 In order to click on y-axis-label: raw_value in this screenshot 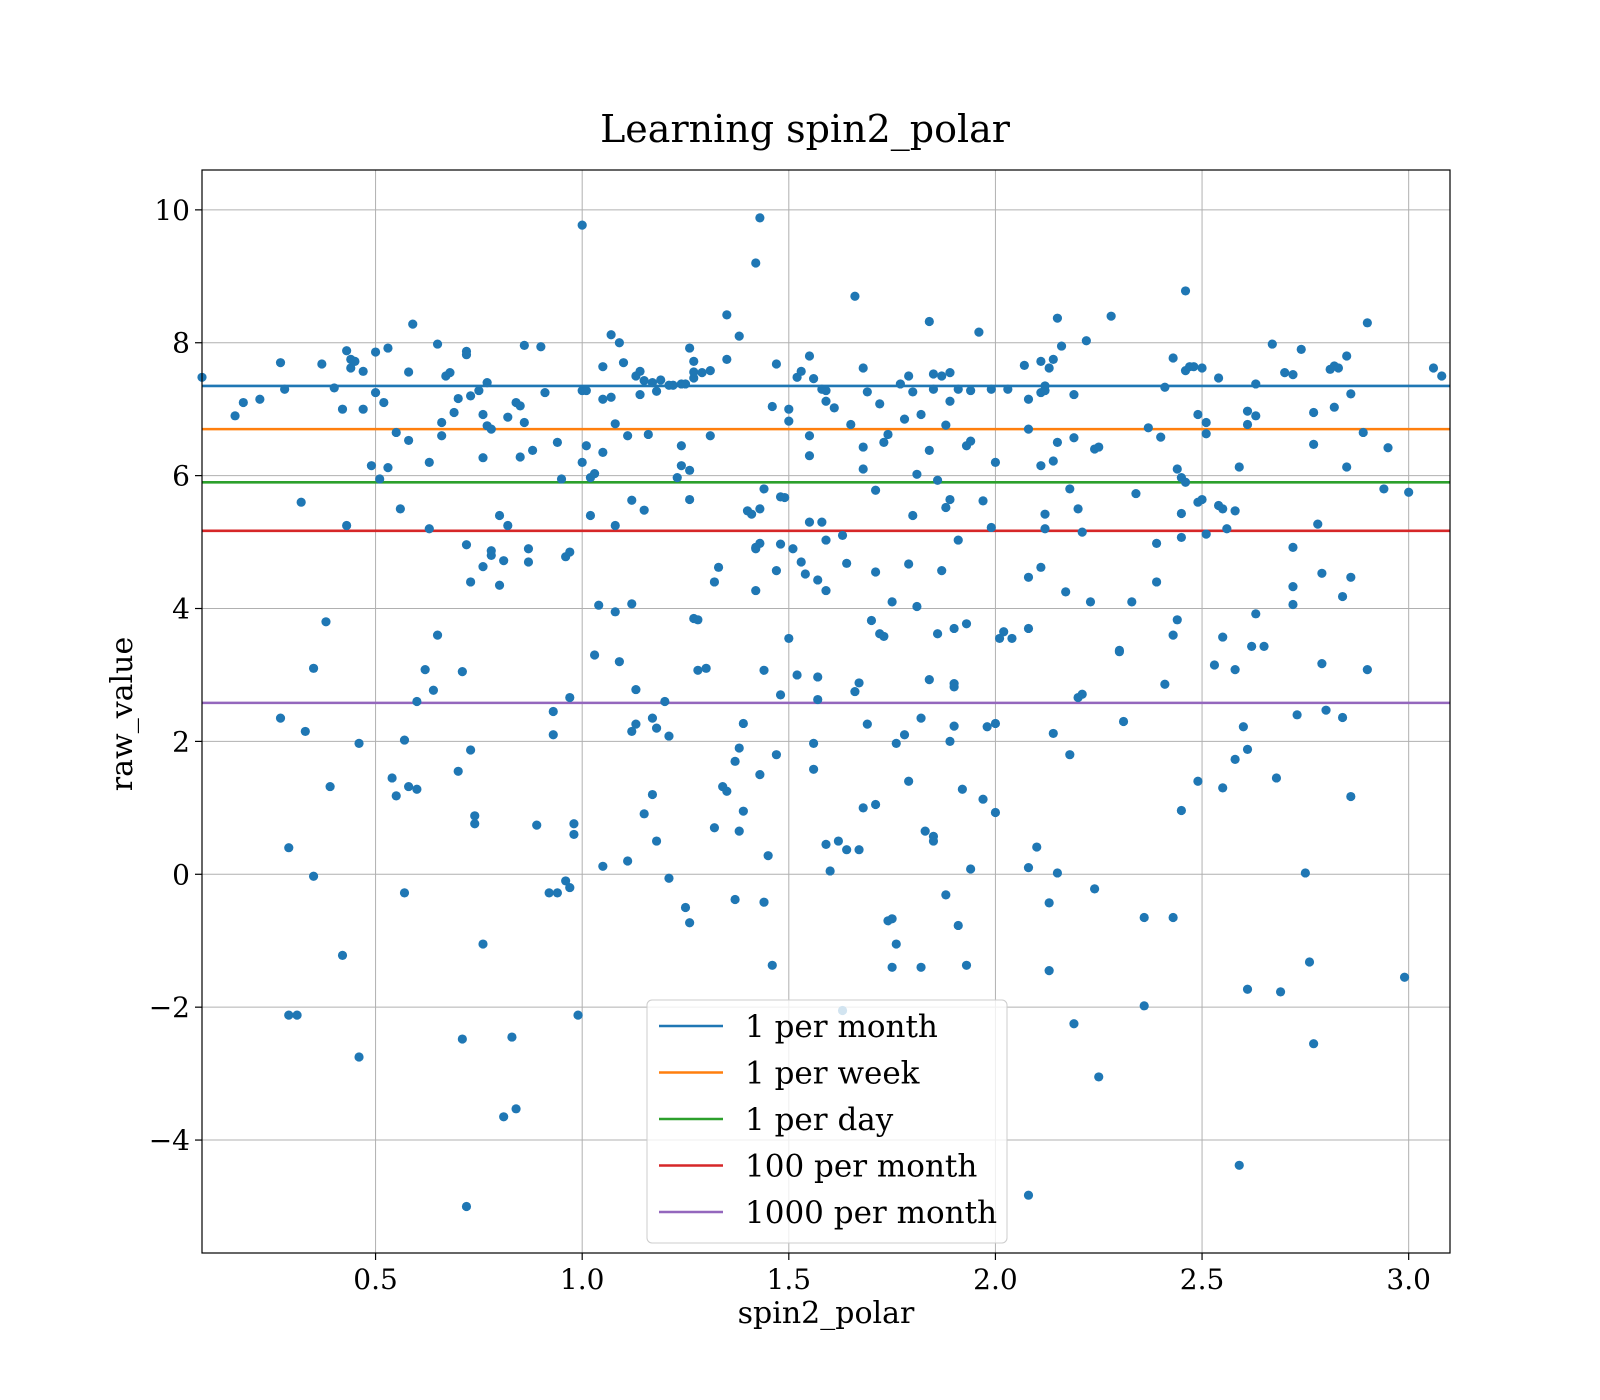, I will do `click(122, 714)`.